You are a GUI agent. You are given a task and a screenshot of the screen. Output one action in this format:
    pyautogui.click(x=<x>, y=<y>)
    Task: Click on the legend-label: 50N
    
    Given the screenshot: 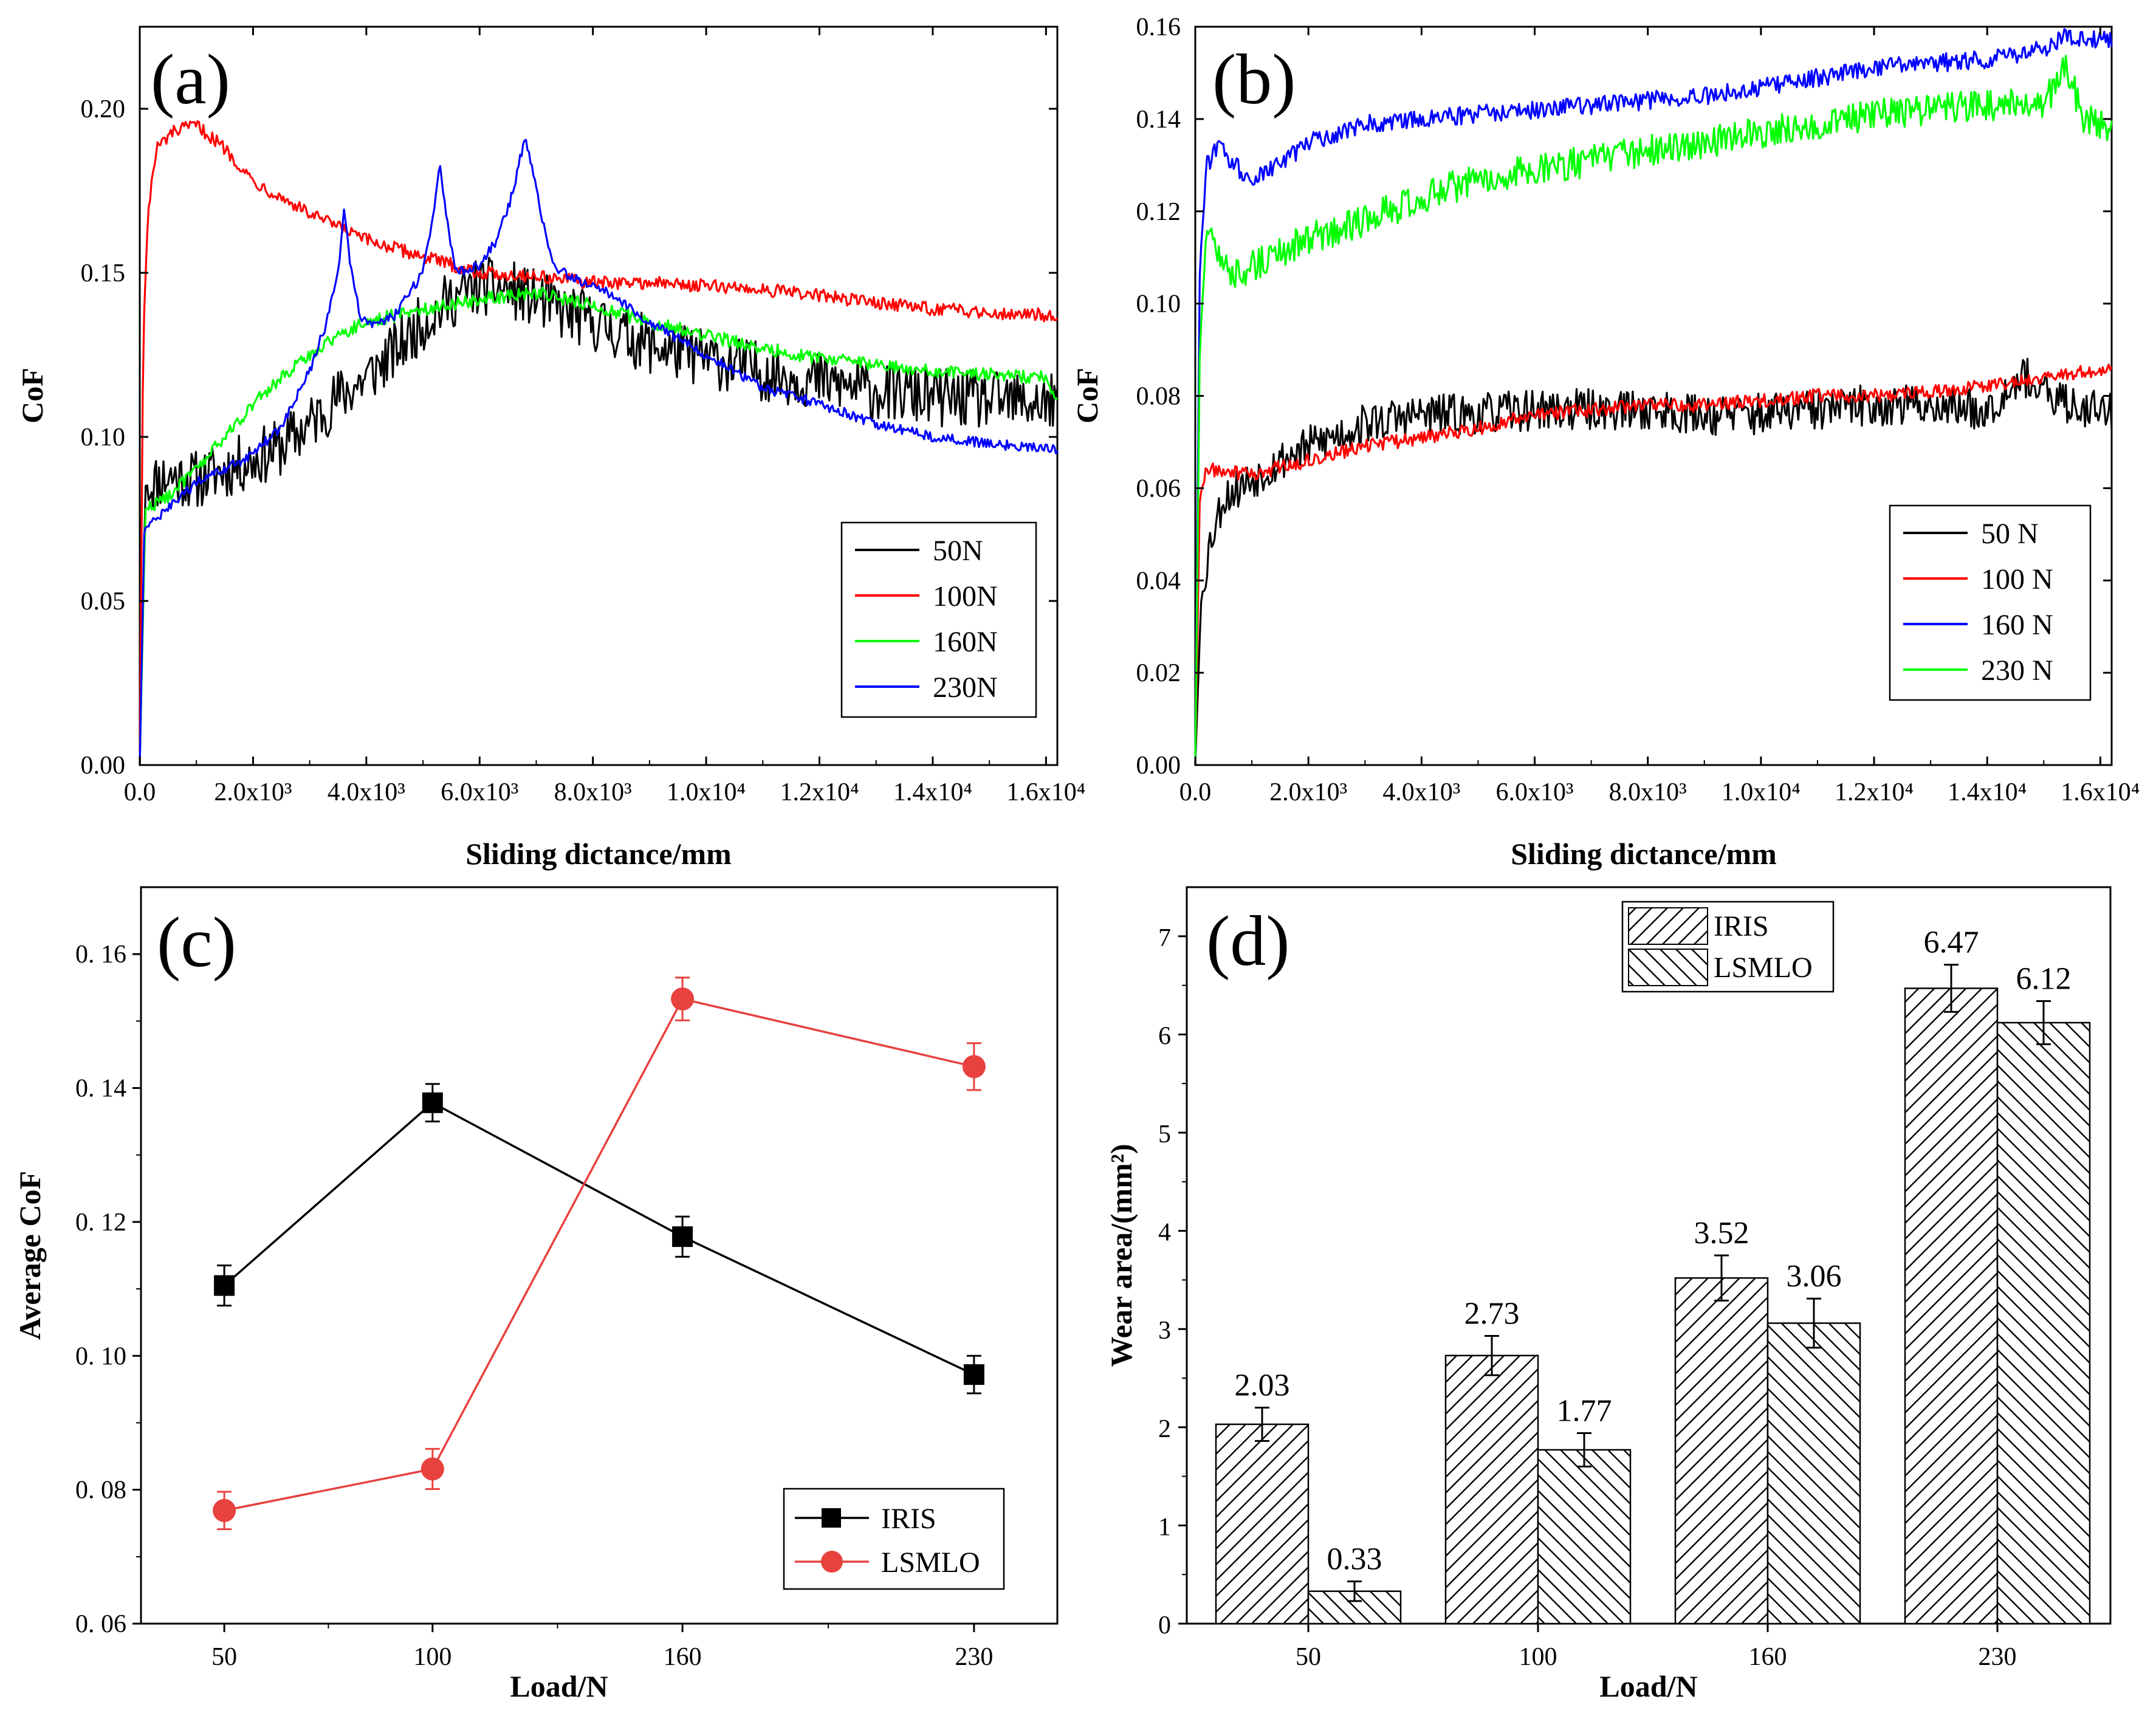 What is the action you would take?
    pyautogui.click(x=958, y=551)
    